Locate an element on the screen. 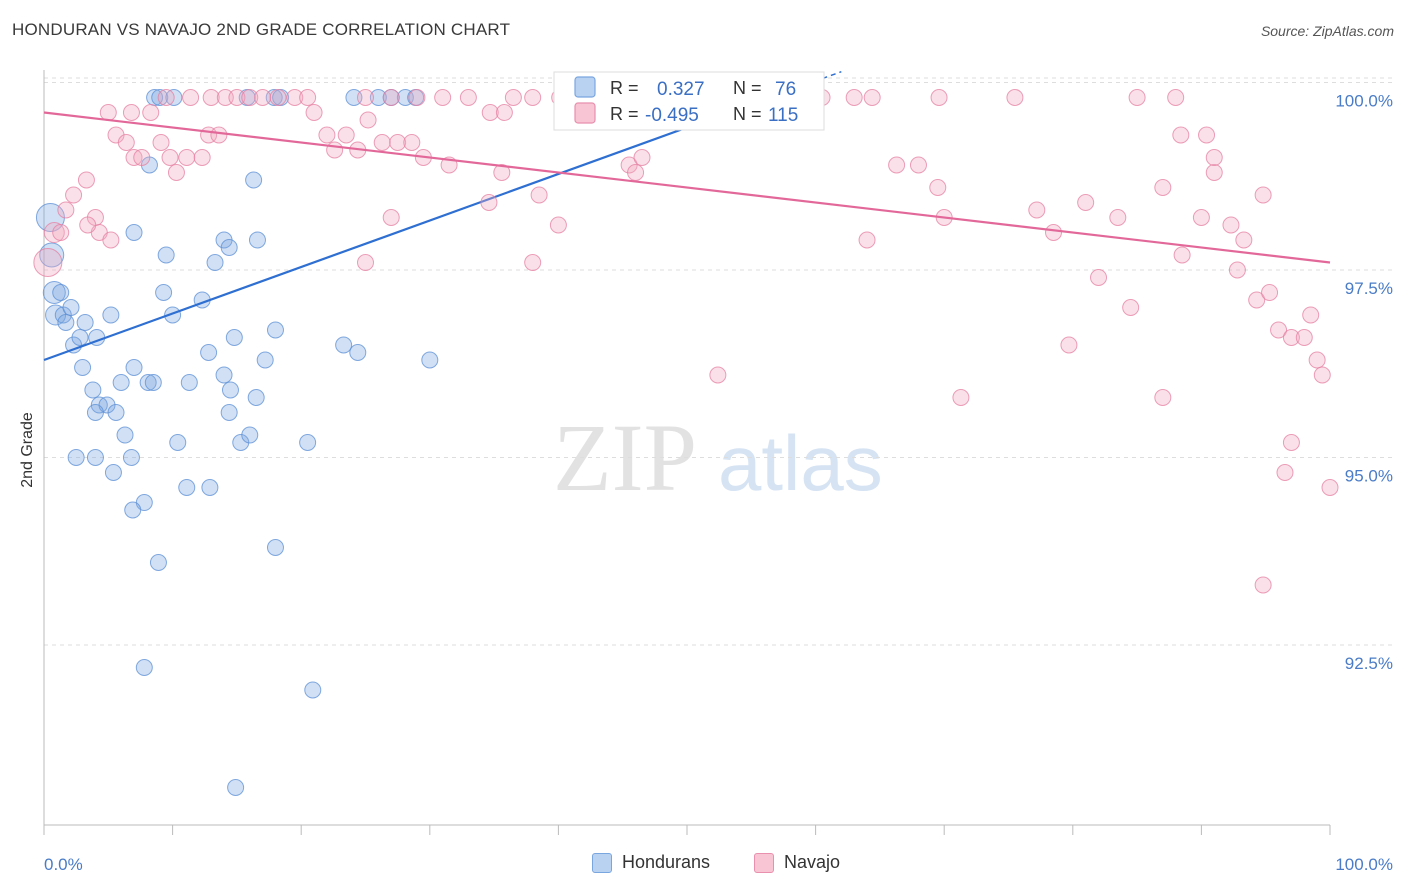 Image resolution: width=1406 pixels, height=892 pixels. legend-n-value-navajo: 115 is located at coordinates (783, 115).